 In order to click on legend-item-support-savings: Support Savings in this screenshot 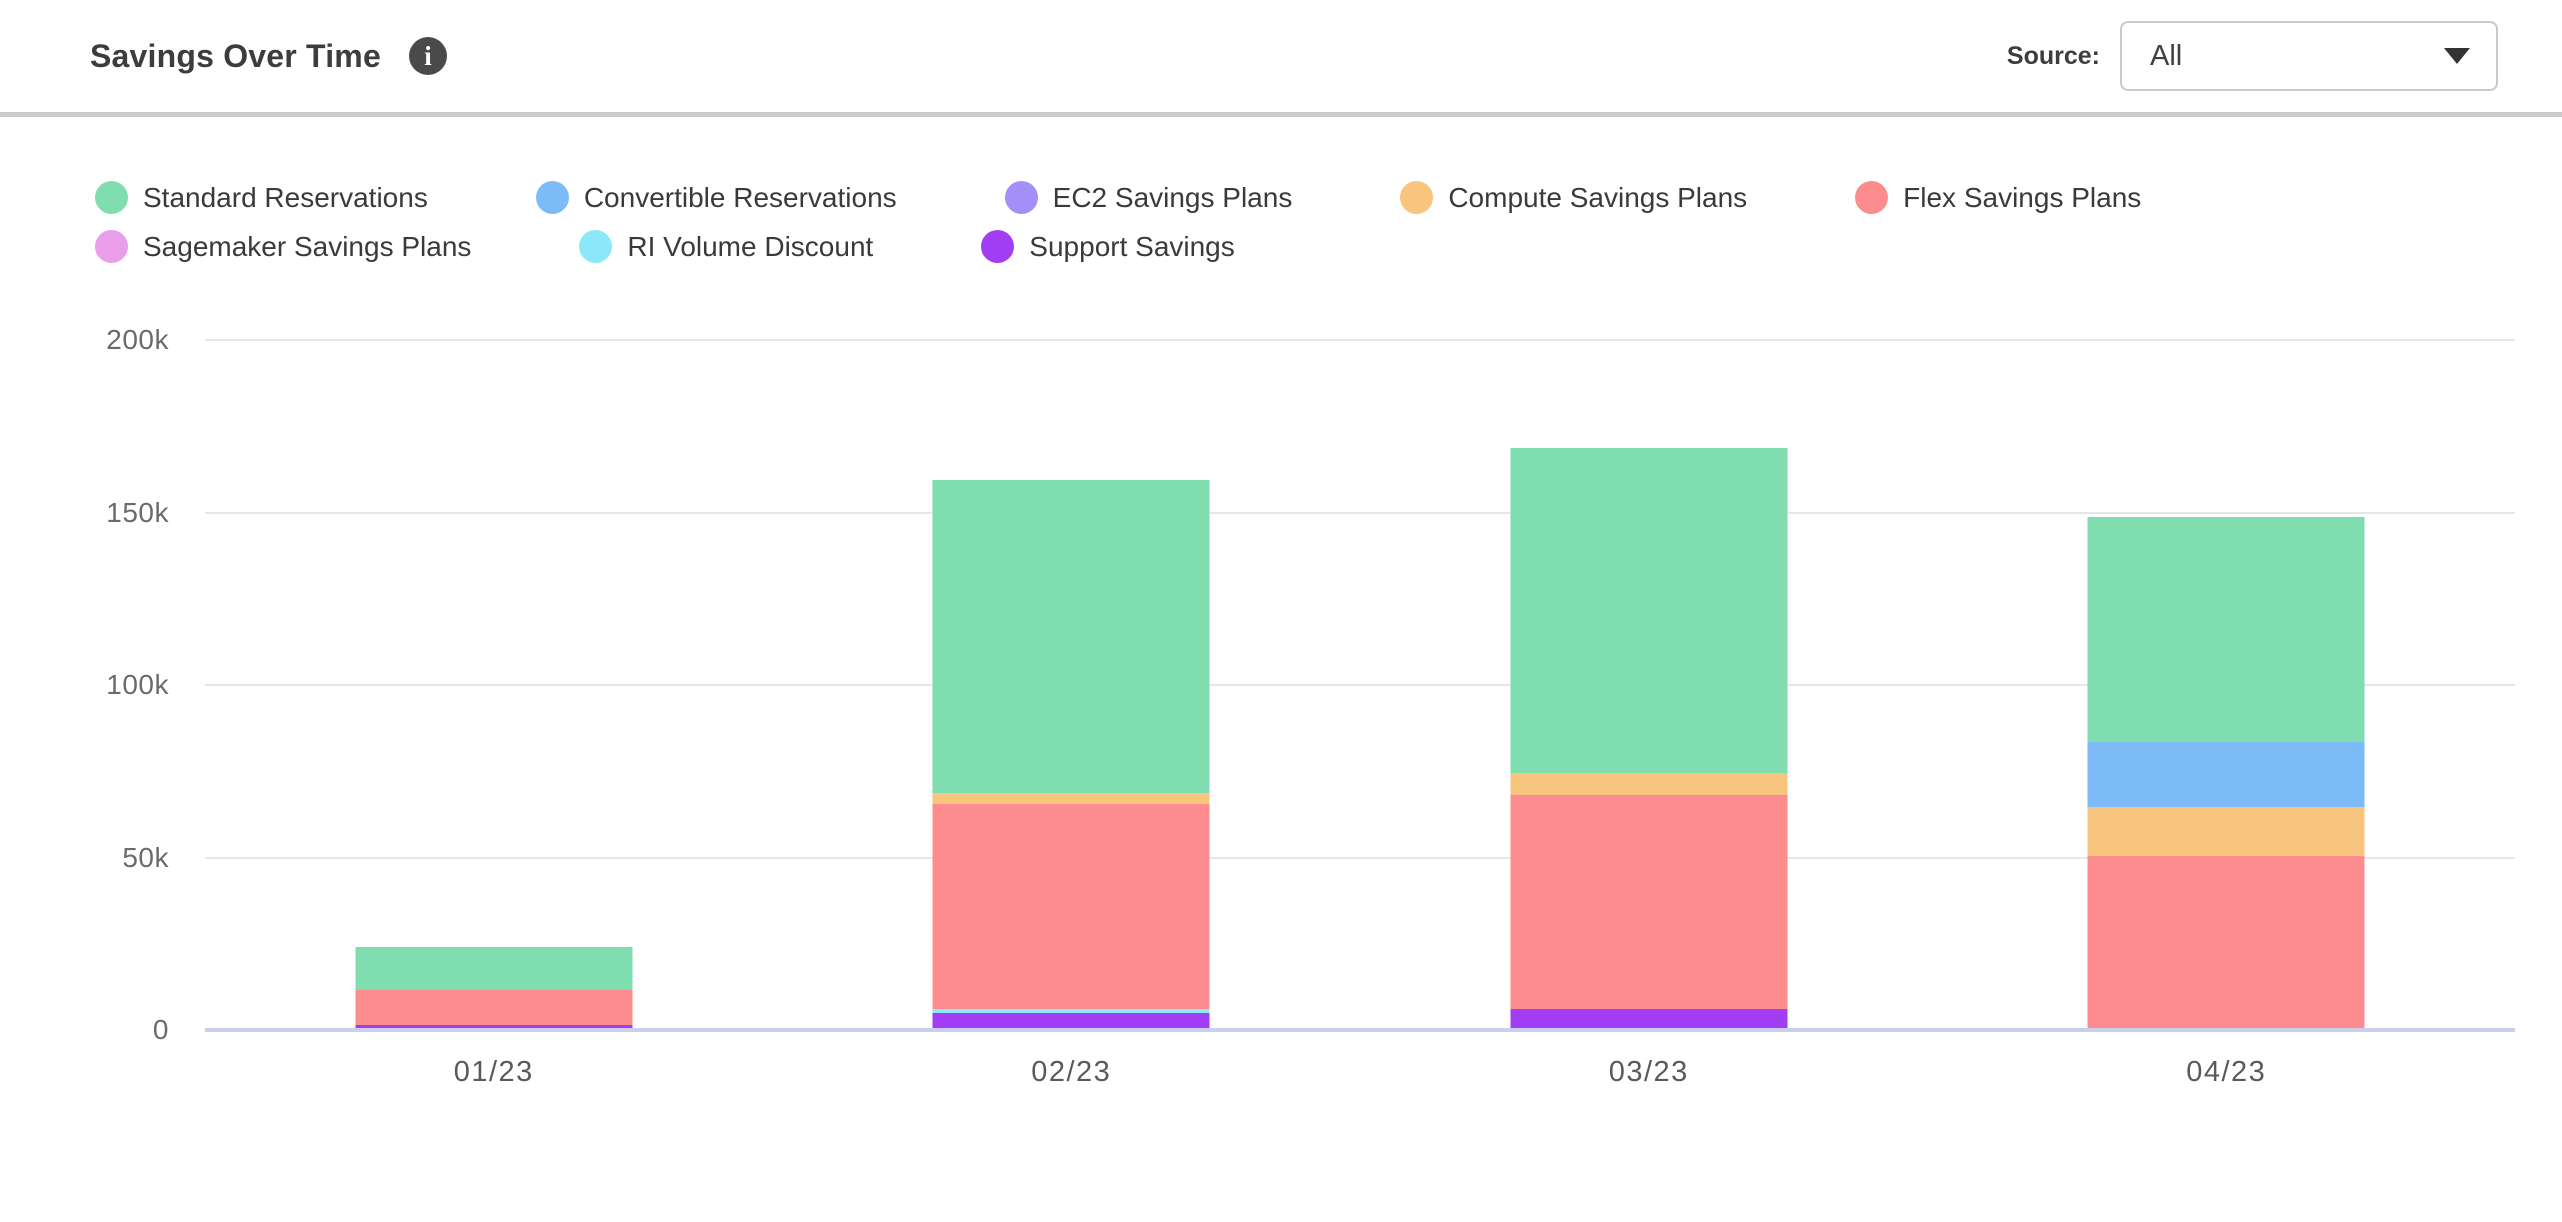, I will do `click(1108, 246)`.